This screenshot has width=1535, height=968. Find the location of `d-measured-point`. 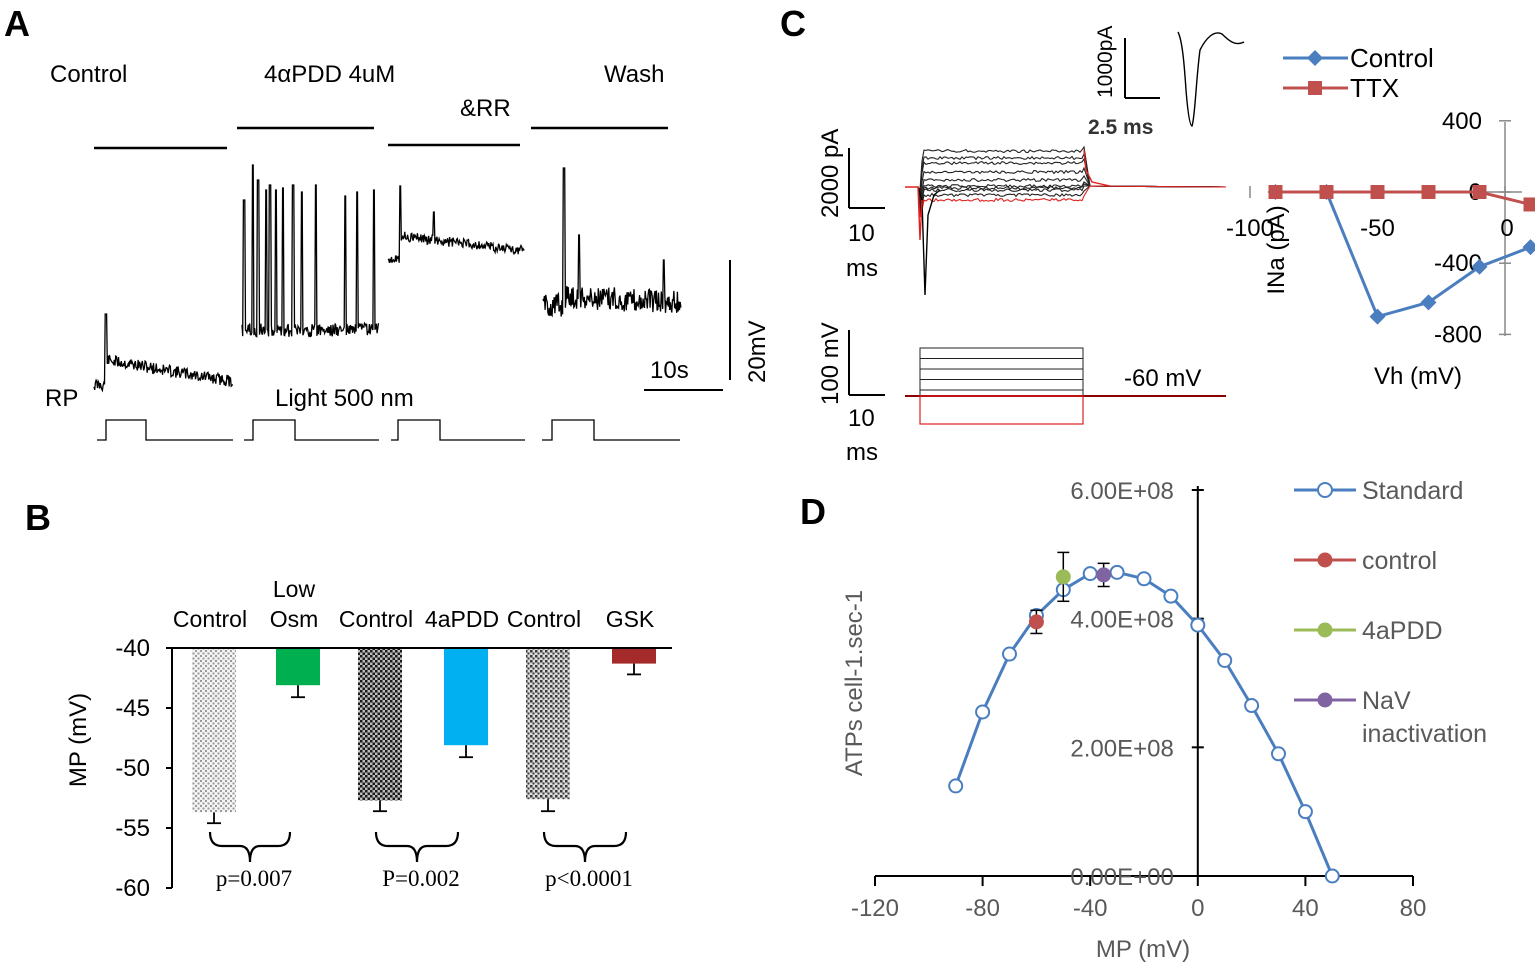

d-measured-point is located at coordinates (1036, 622).